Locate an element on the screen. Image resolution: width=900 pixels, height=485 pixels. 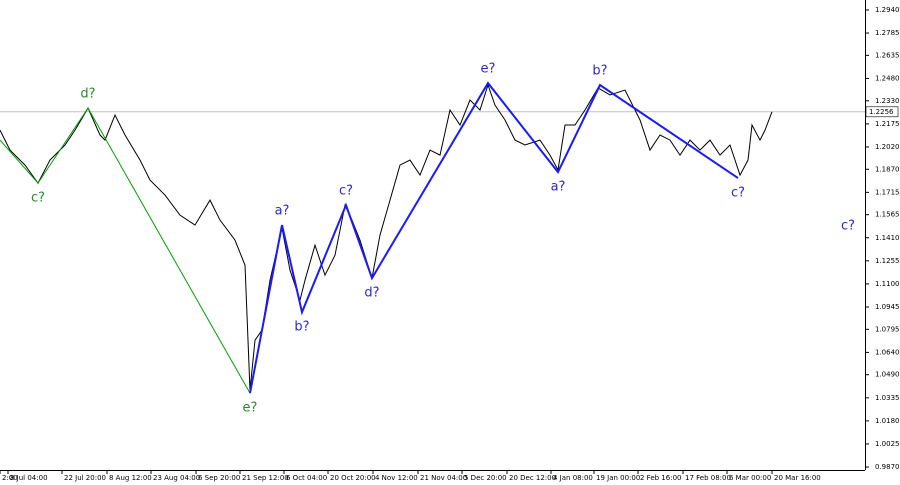
y-tick-label: 1.0335 is located at coordinates (887, 398).